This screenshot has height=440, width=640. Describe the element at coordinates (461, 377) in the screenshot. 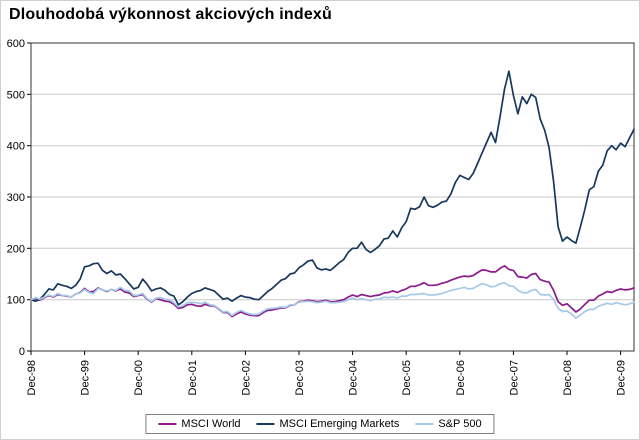

I see `x-tick-label: Dec-06` at that location.